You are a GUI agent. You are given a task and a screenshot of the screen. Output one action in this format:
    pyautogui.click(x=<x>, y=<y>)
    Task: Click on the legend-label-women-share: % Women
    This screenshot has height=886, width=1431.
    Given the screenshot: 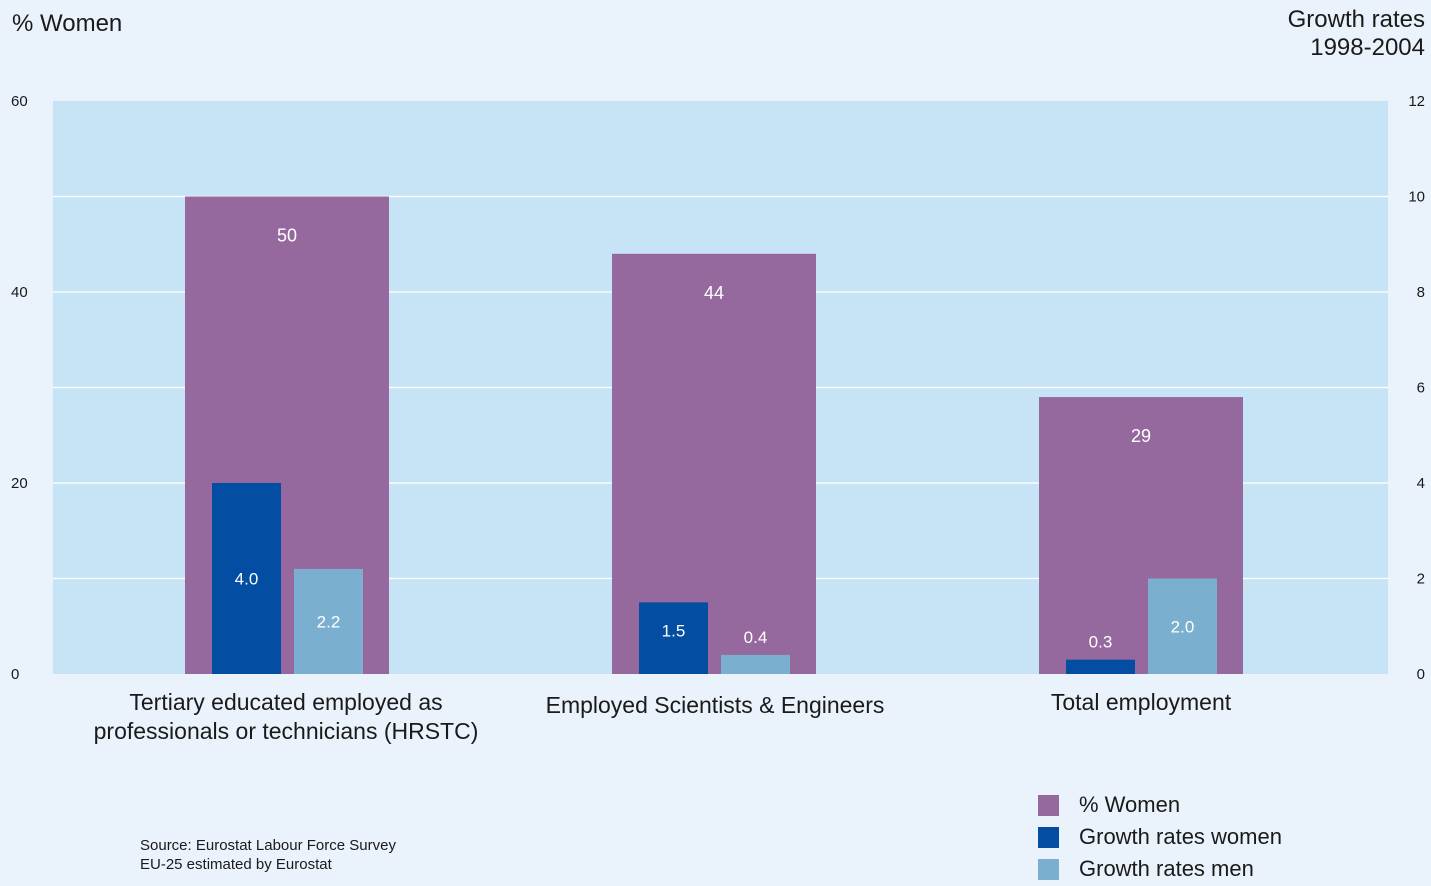 What is the action you would take?
    pyautogui.click(x=1130, y=804)
    